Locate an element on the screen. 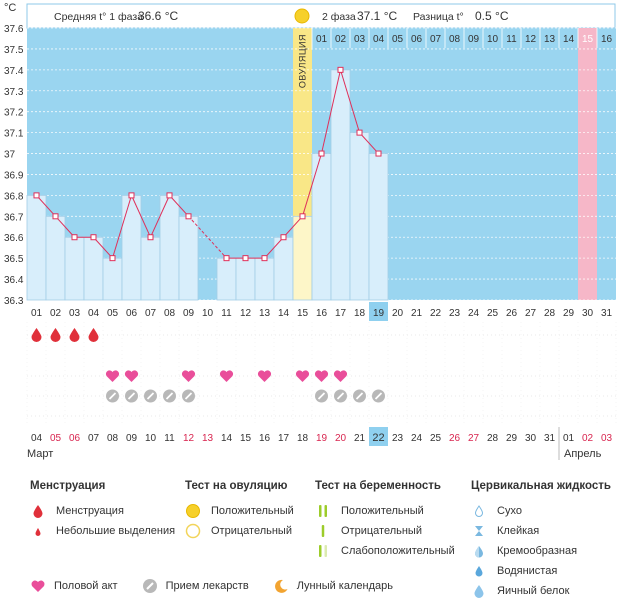 Image resolution: width=626 pixels, height=601 pixels. cycle-day-label: 15 is located at coordinates (303, 313).